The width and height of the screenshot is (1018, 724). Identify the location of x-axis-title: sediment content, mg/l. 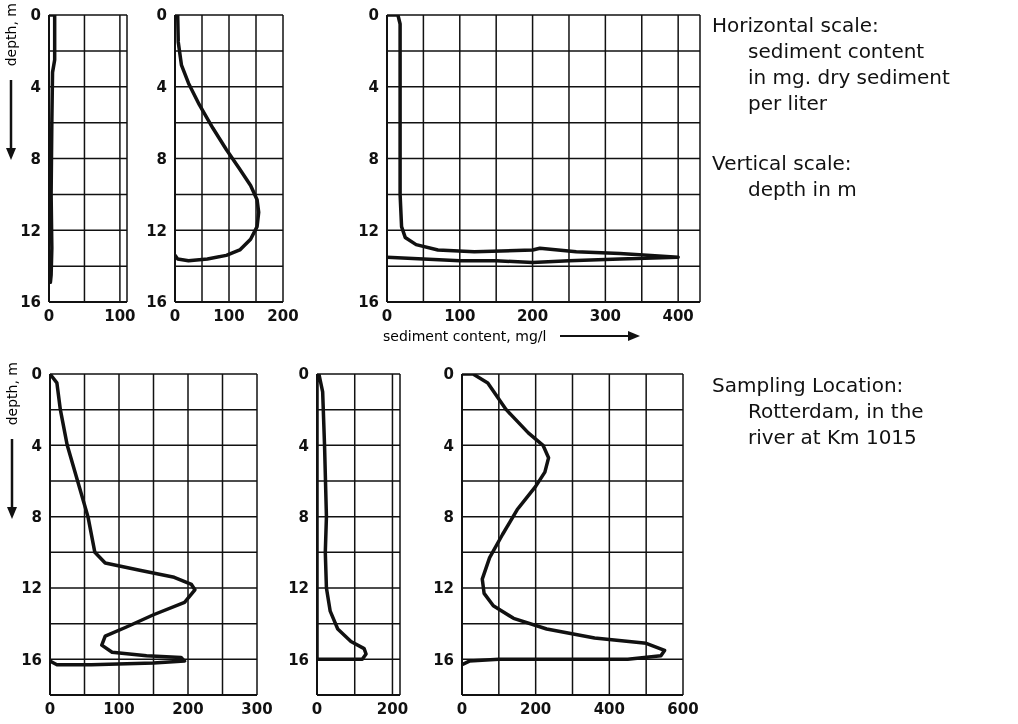
(465, 336).